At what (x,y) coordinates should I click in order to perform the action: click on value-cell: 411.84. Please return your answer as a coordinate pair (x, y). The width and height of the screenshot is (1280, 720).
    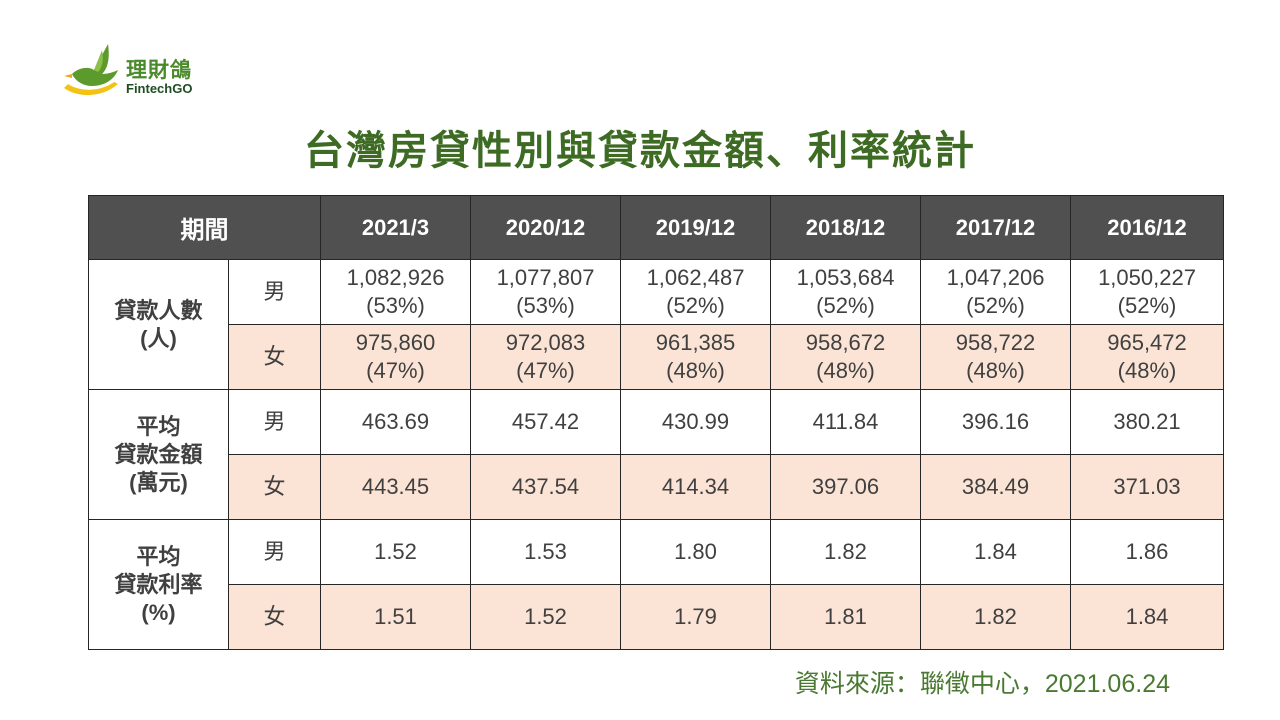
    Looking at the image, I should click on (845, 422).